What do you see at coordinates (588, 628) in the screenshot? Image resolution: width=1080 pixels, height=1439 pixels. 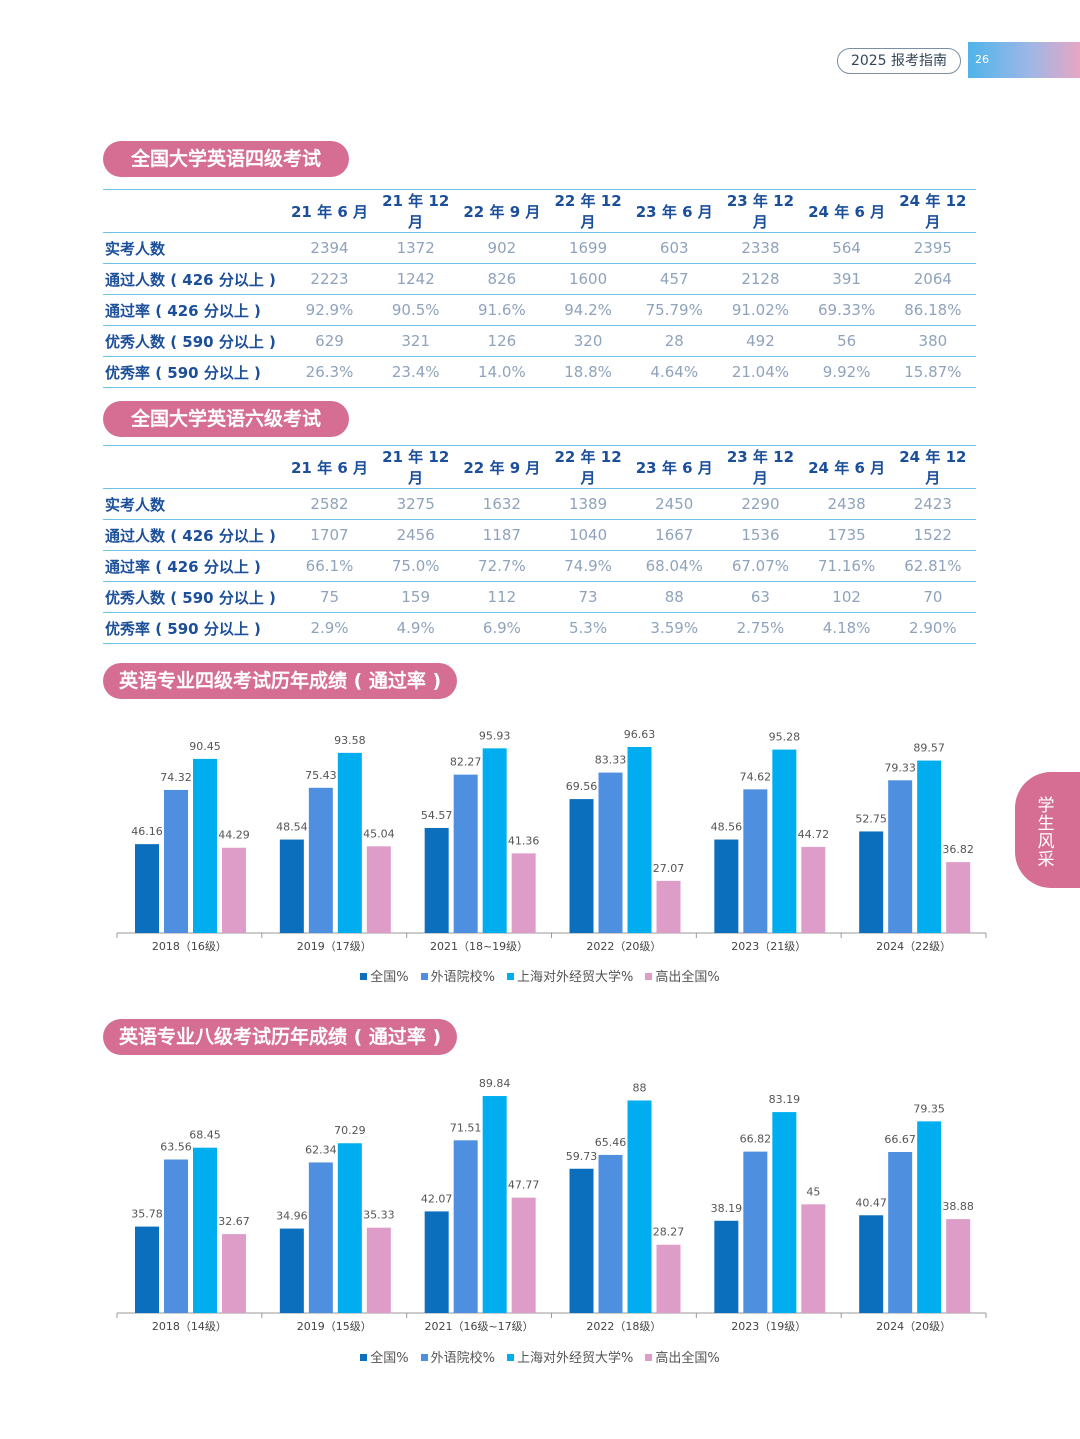 I see `table-cell: 5.3%` at bounding box center [588, 628].